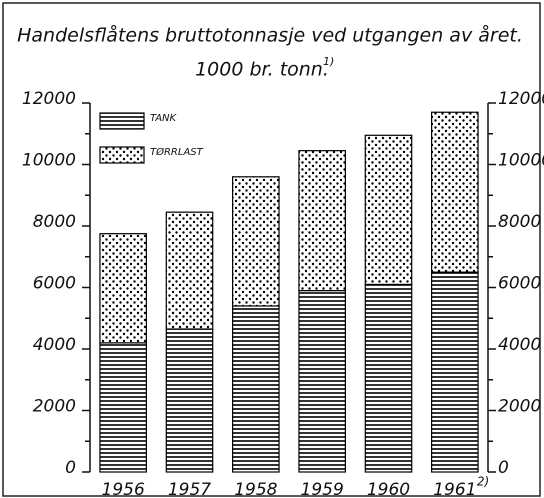  Describe the element at coordinates (328, 61) in the screenshot. I see `subtitle-note: 1)` at that location.